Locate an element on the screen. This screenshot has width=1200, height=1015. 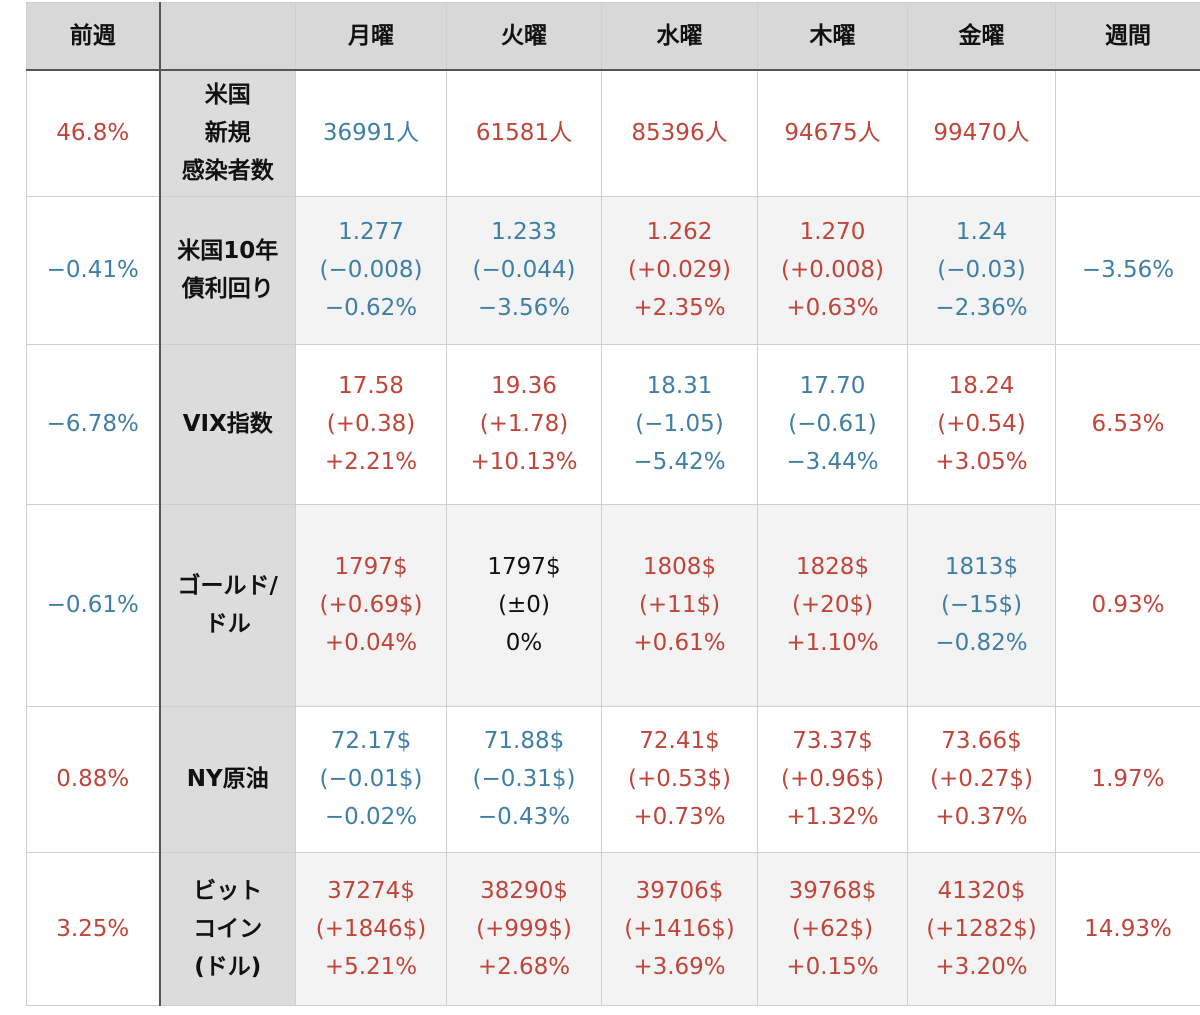
cell-value-line: 1.270 is located at coordinates (832, 232).